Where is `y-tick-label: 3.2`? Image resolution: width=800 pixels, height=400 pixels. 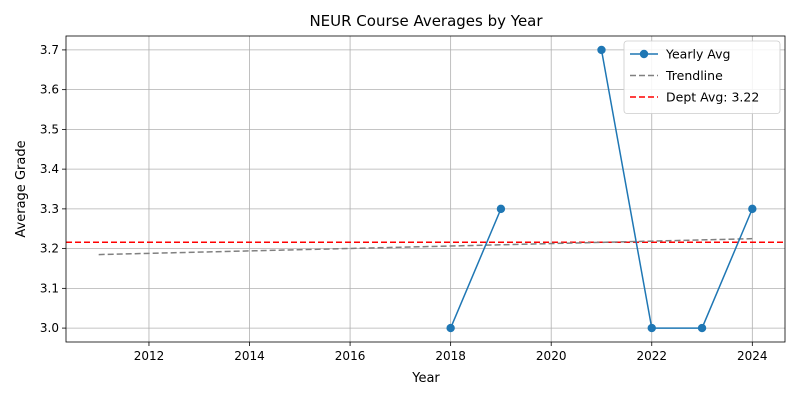
y-tick-label: 3.2 is located at coordinates (49, 249).